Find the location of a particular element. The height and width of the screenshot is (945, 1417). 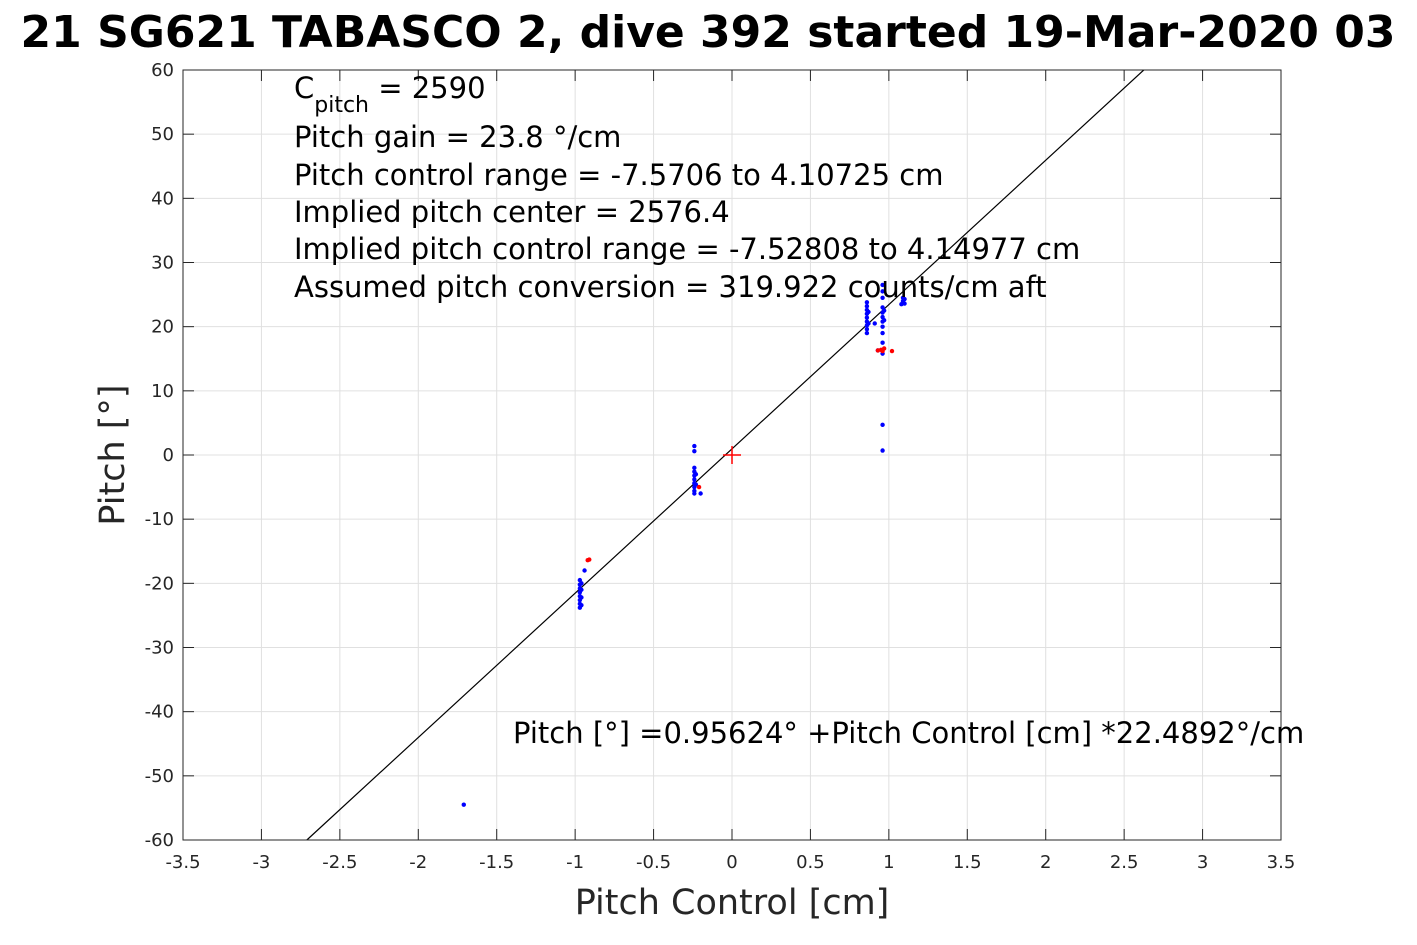

c-pitch-annotation: Cpitch = 2590 is located at coordinates (390, 94).